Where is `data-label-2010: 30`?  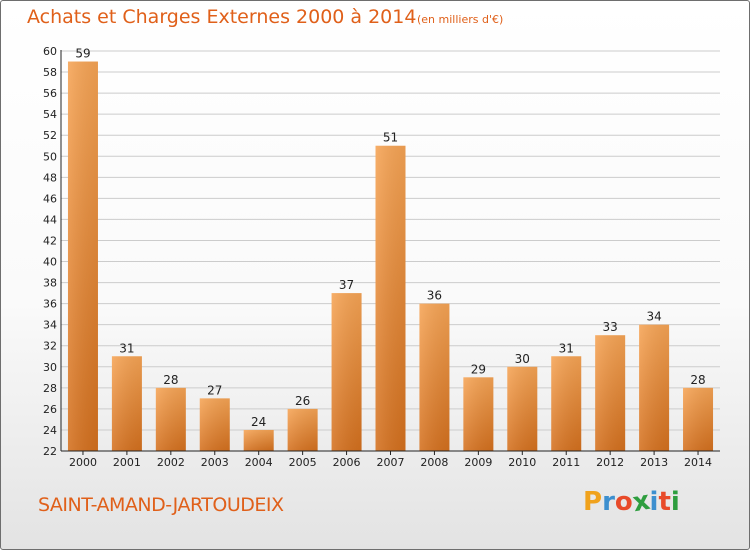
data-label-2010: 30 is located at coordinates (522, 359).